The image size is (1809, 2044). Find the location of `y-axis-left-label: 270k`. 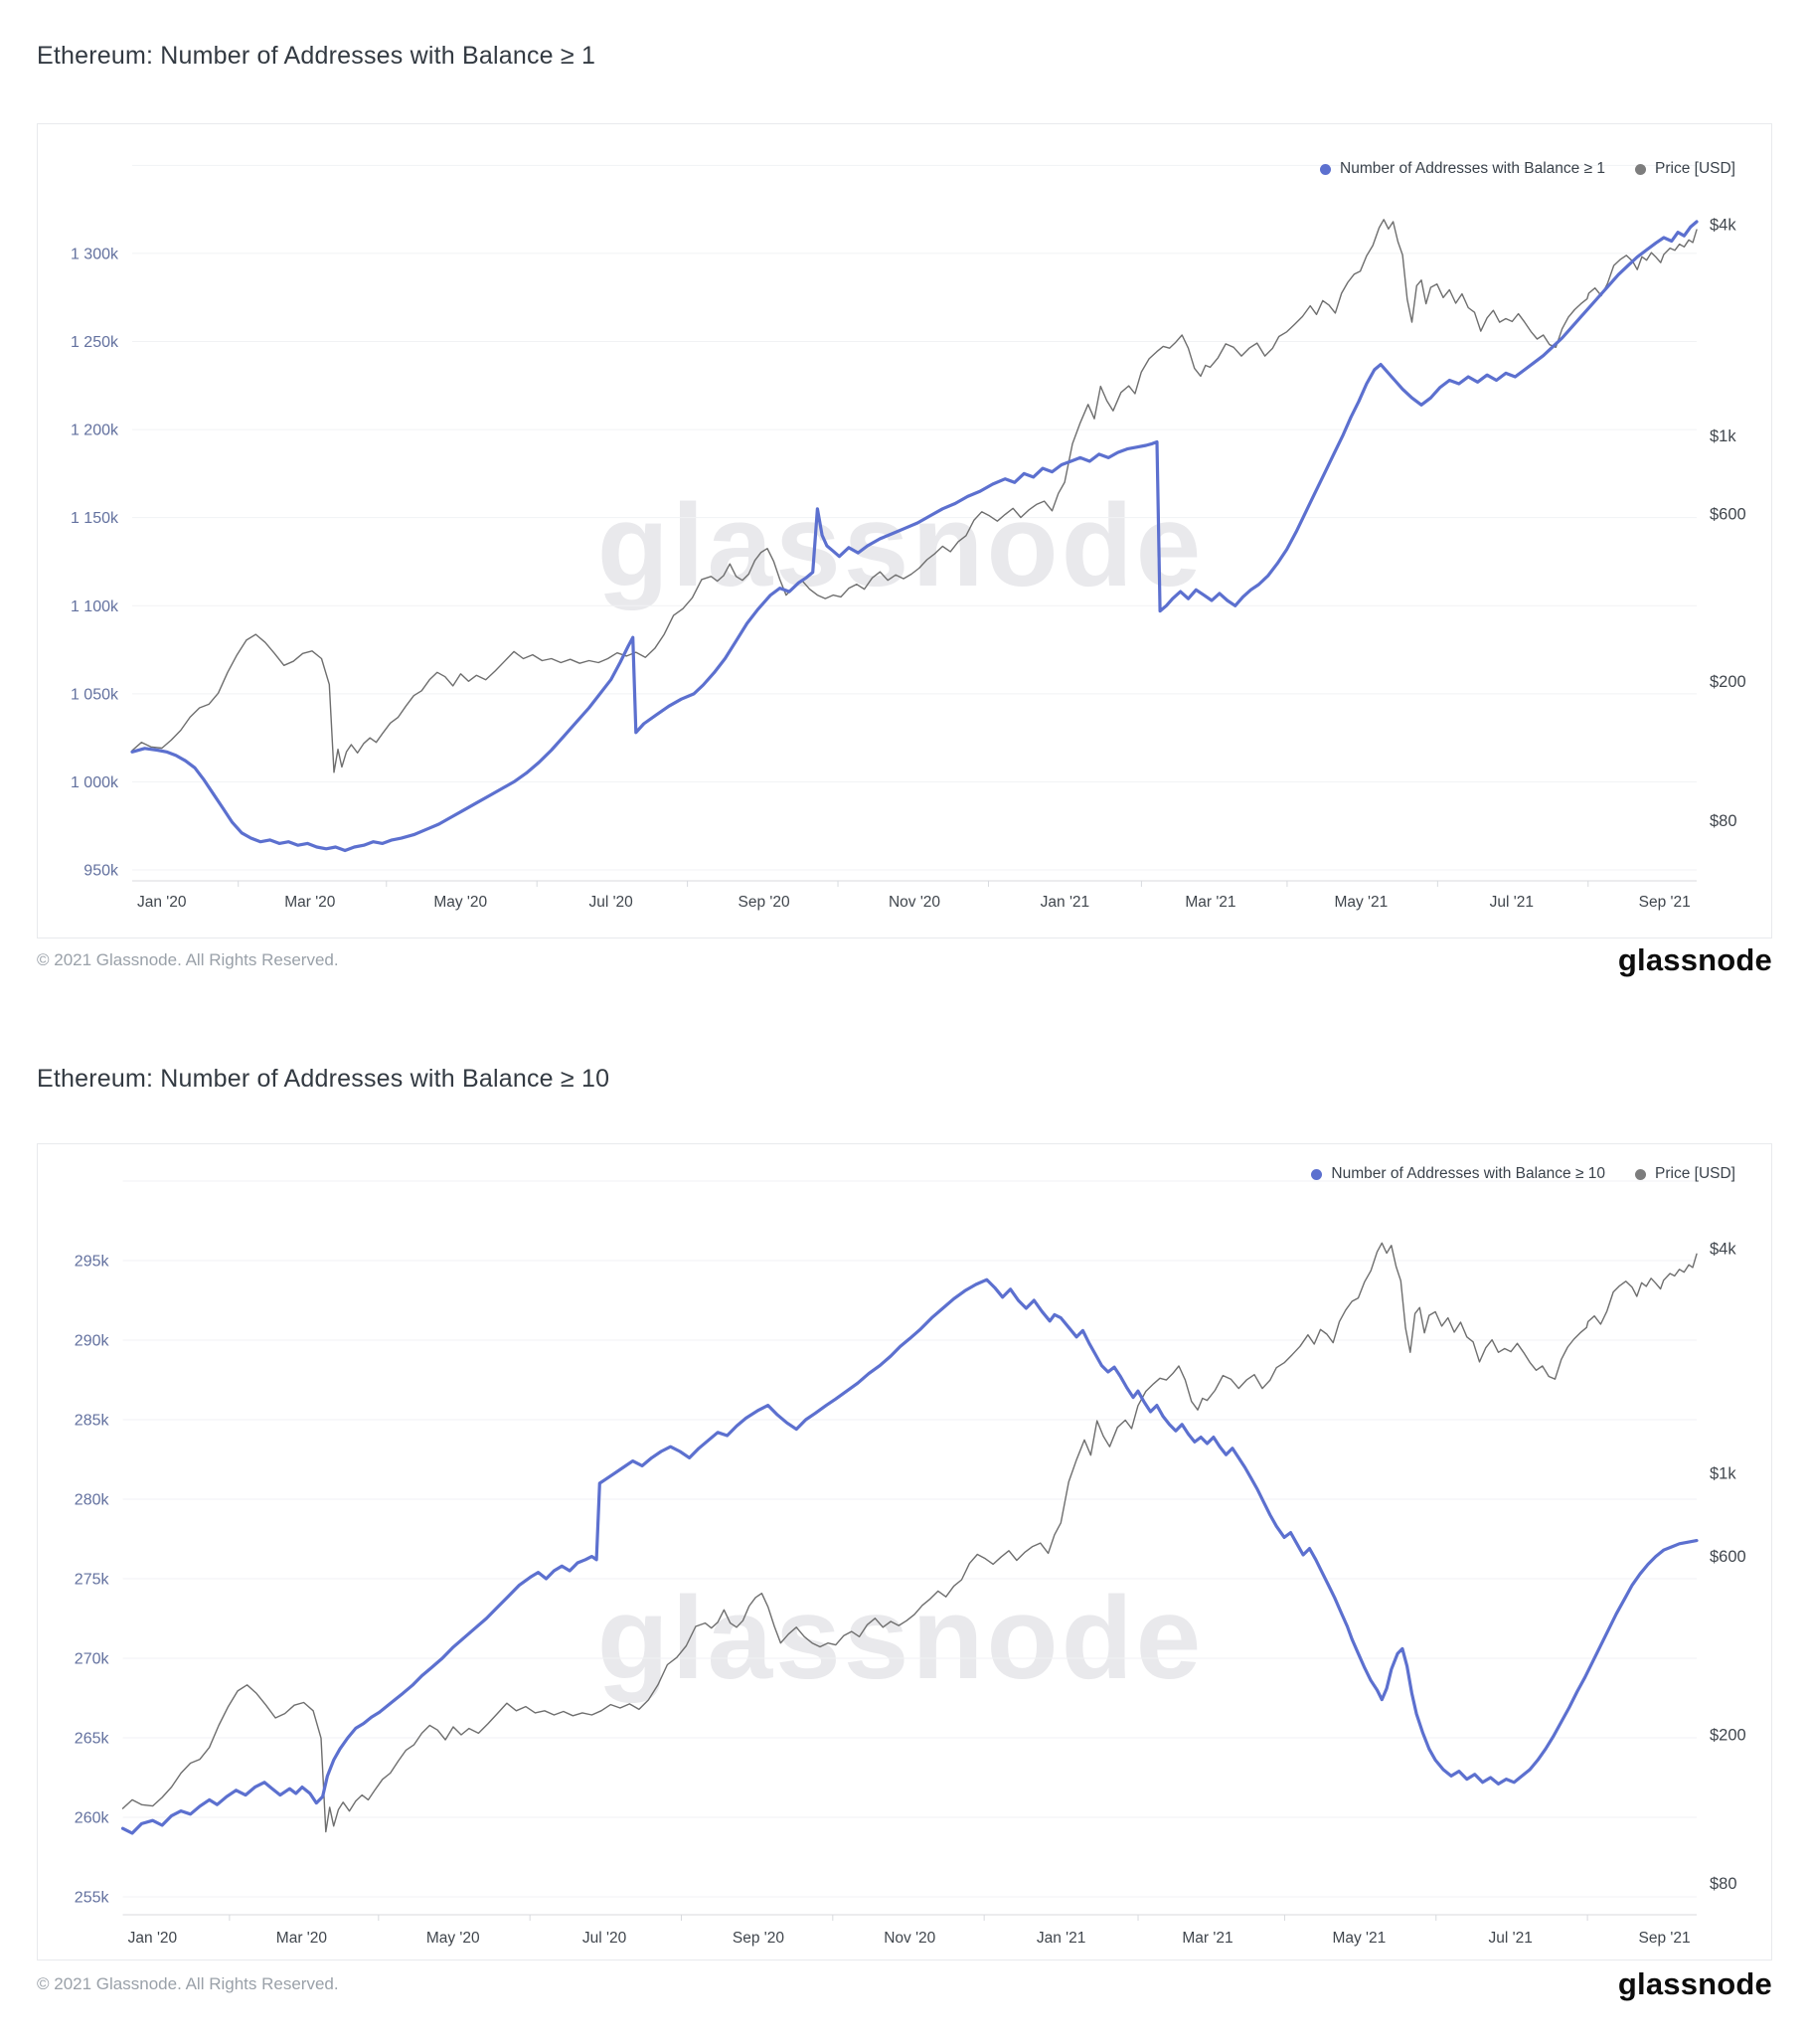

y-axis-left-label: 270k is located at coordinates (92, 1660).